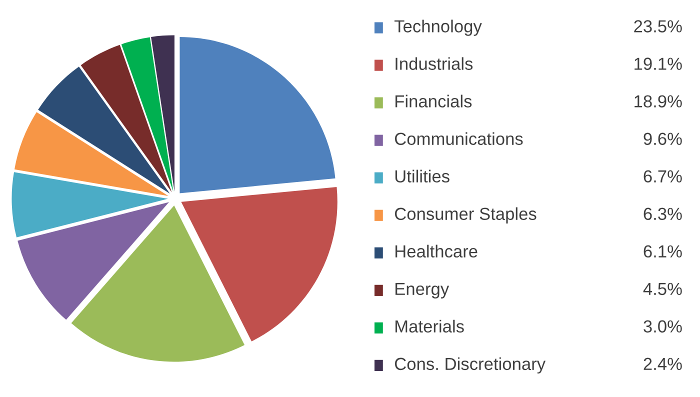  I want to click on legend-label: Financials, so click(434, 101).